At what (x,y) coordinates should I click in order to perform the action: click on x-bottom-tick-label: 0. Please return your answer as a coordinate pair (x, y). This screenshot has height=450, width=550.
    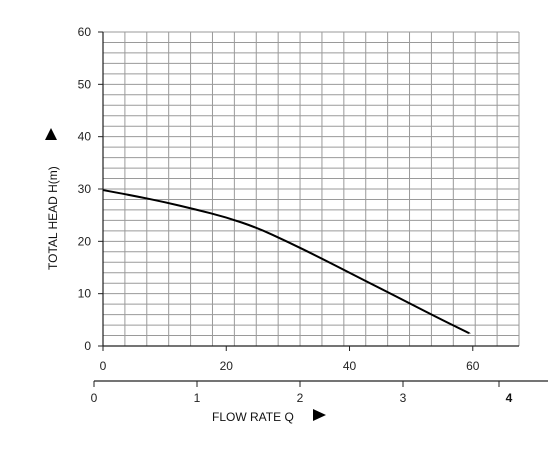
    Looking at the image, I should click on (94, 398).